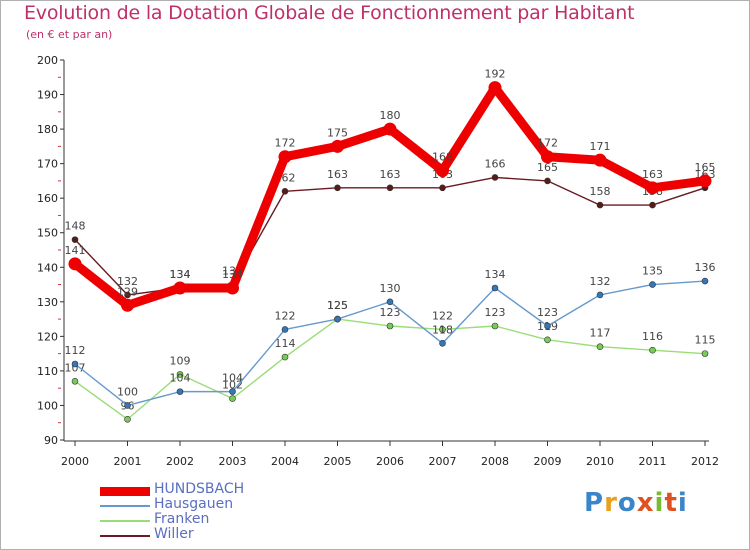 This screenshot has width=750, height=550. What do you see at coordinates (547, 312) in the screenshot?
I see `data-label-hausgauen: 123` at bounding box center [547, 312].